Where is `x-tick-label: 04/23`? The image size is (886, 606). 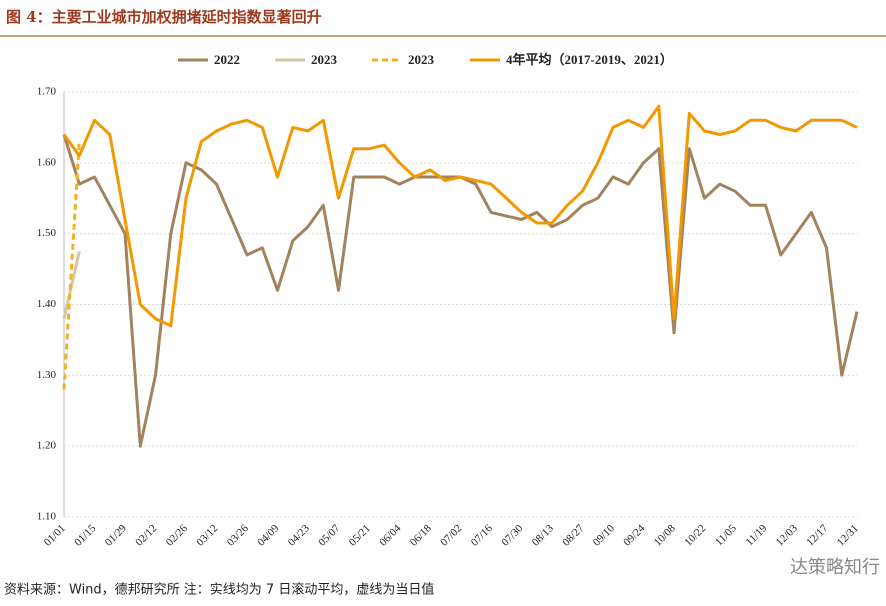
x-tick-label: 04/23 is located at coordinates (299, 535).